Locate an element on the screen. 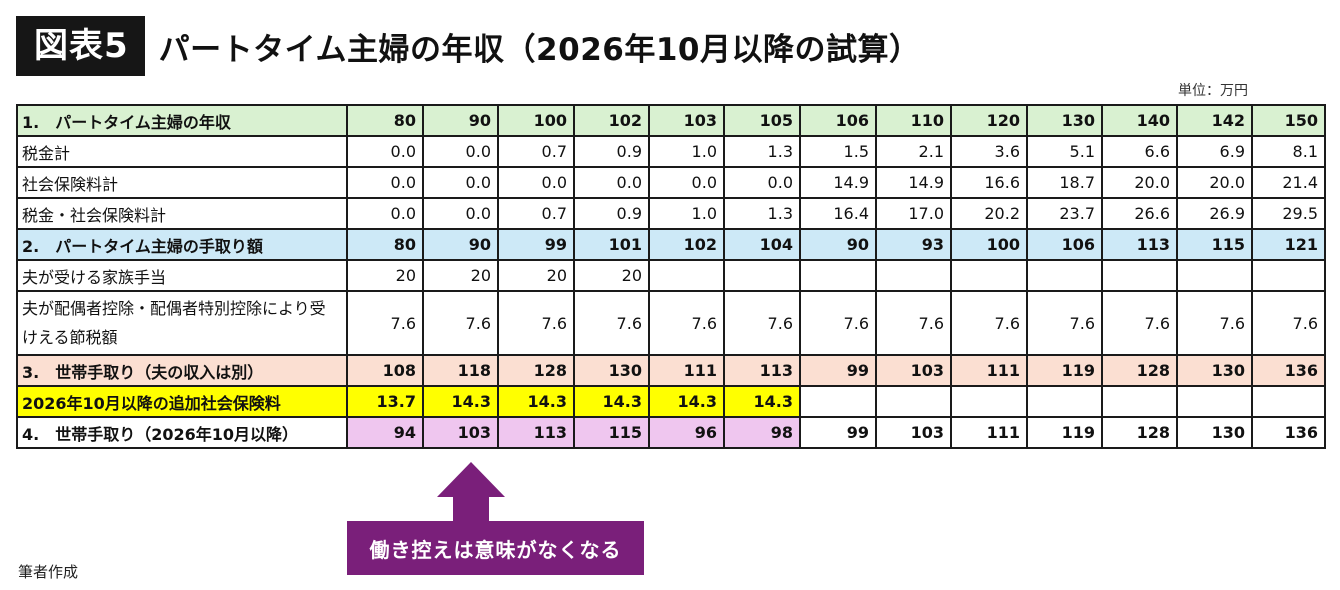 This screenshot has height=590, width=1340. table-cell: 26.6 is located at coordinates (1139, 213).